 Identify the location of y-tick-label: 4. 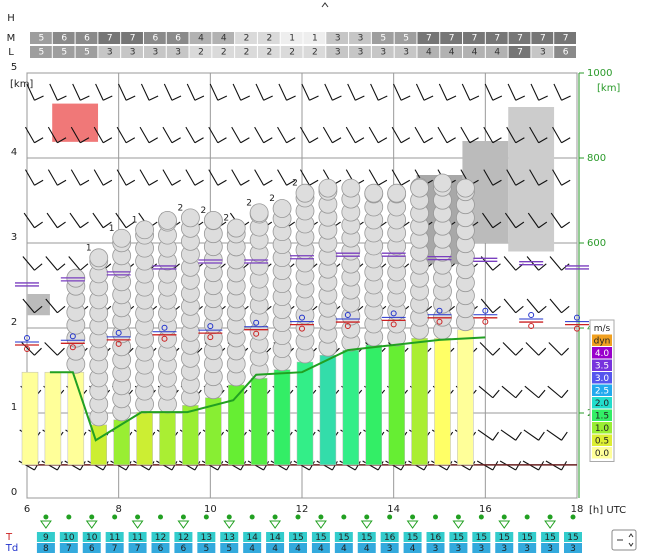
(14, 152).